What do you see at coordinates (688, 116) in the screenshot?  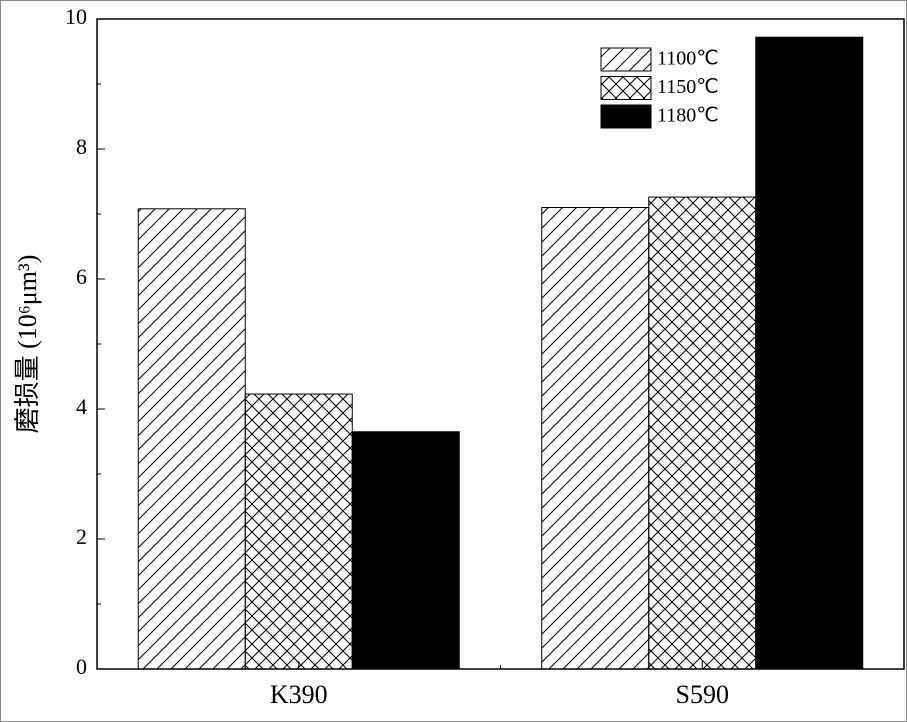 I see `legend-label: 1180℃` at bounding box center [688, 116].